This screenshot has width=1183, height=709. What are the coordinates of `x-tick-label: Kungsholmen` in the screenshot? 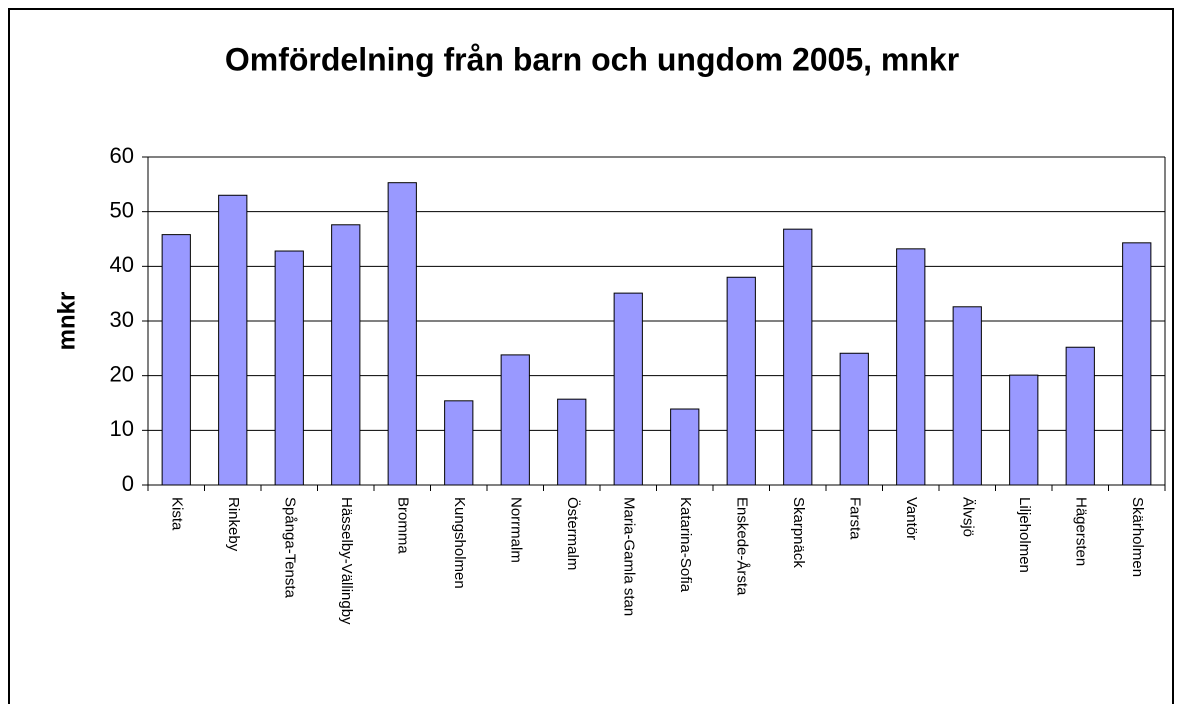 It's located at (459, 543).